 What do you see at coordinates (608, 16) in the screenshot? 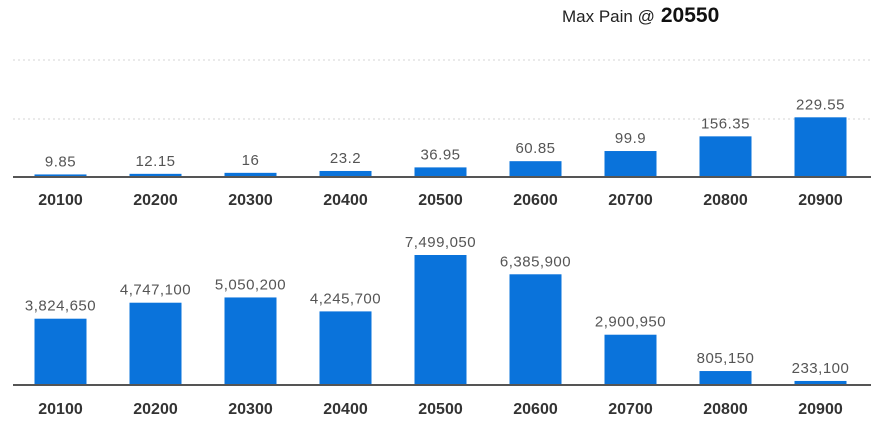
I see `max-pain-label: Max Pain @` at bounding box center [608, 16].